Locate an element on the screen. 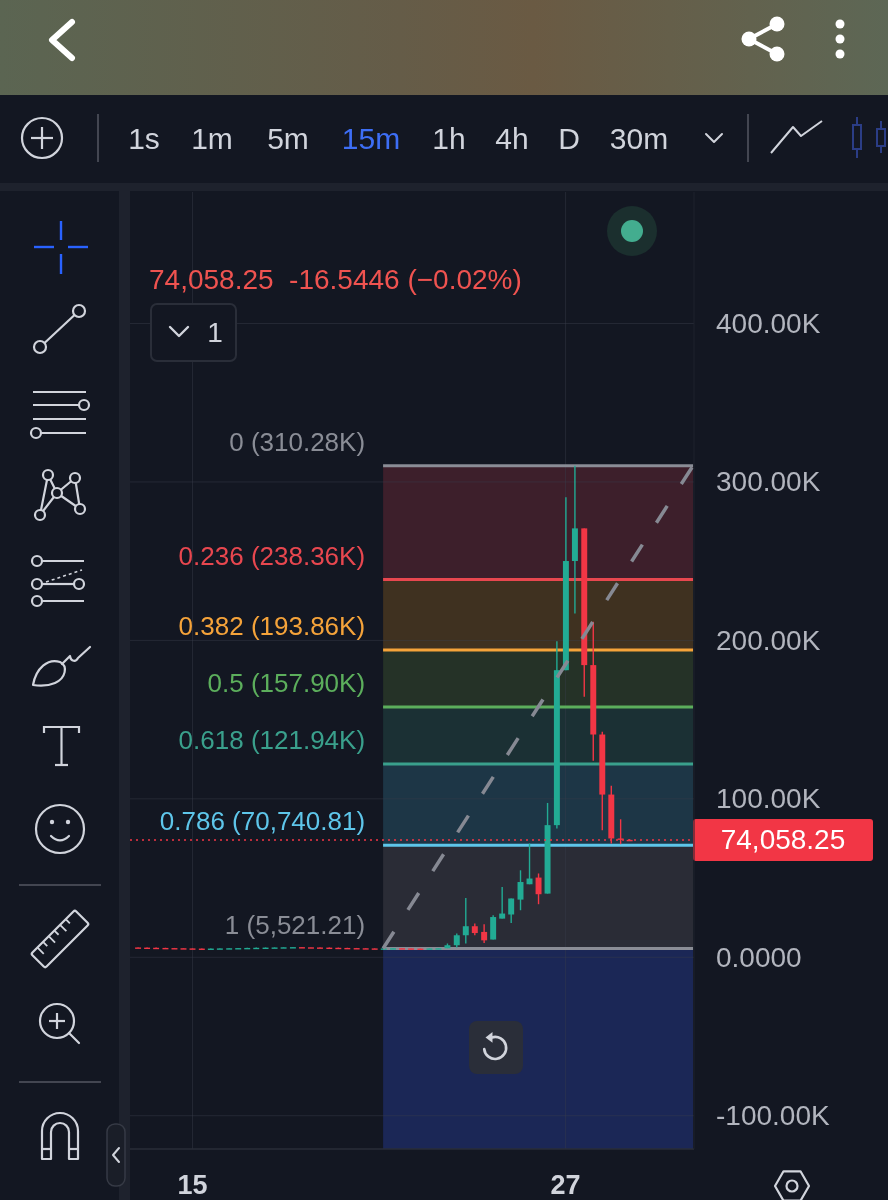  x-tick-label: 15 is located at coordinates (192, 1185).